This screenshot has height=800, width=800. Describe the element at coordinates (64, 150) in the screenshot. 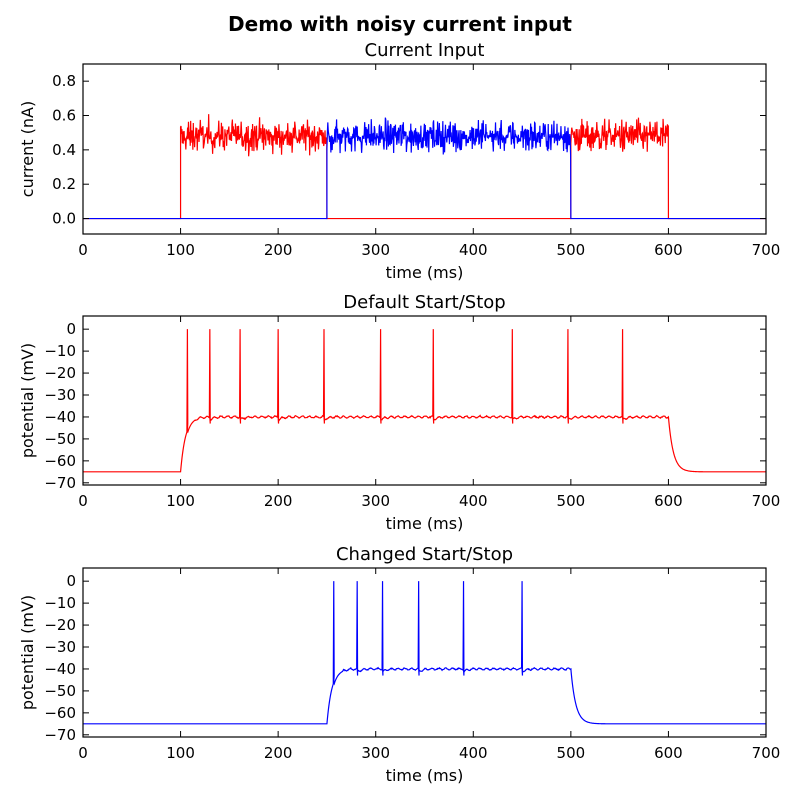

I see `y-tick-label: 0.4` at that location.